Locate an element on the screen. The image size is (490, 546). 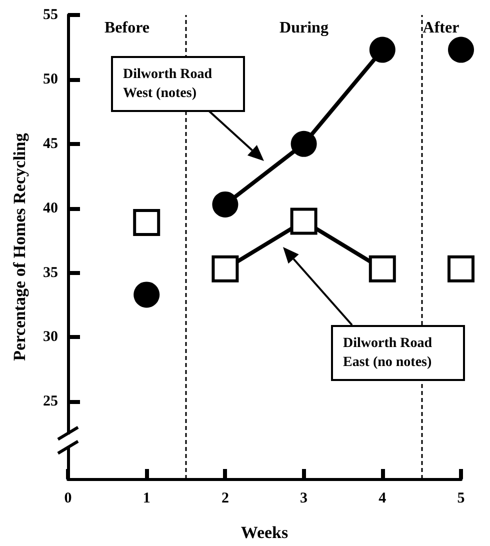
annotation: Dilworth Road East (no notes) is located at coordinates (389, 353).